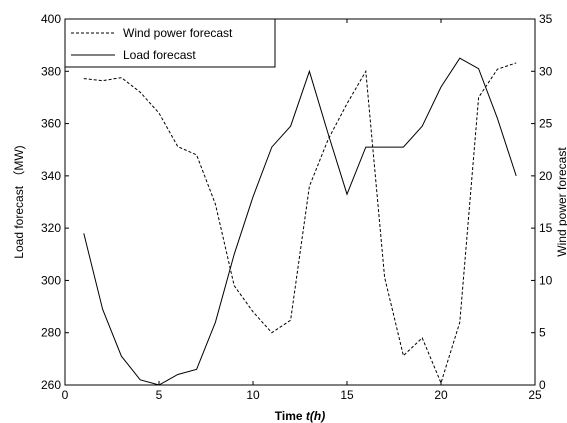  What do you see at coordinates (51, 385) in the screenshot?
I see `left-y-tick-label-0: 260` at bounding box center [51, 385].